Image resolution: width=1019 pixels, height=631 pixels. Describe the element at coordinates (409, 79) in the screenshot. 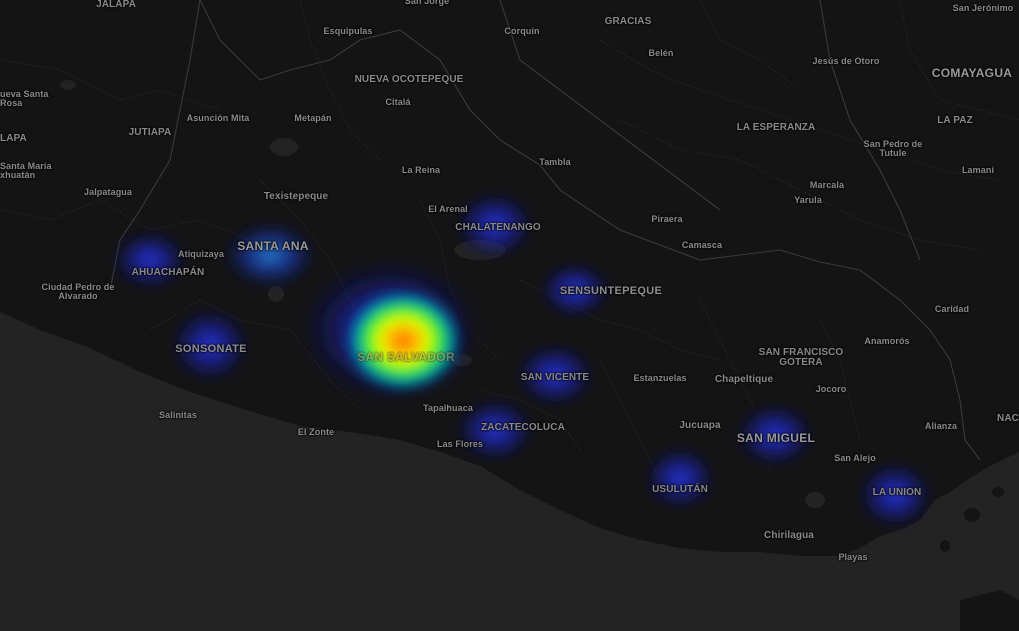

I see `label-nueva-ocotepeque: NUEVA OCOTEPEQUE` at that location.